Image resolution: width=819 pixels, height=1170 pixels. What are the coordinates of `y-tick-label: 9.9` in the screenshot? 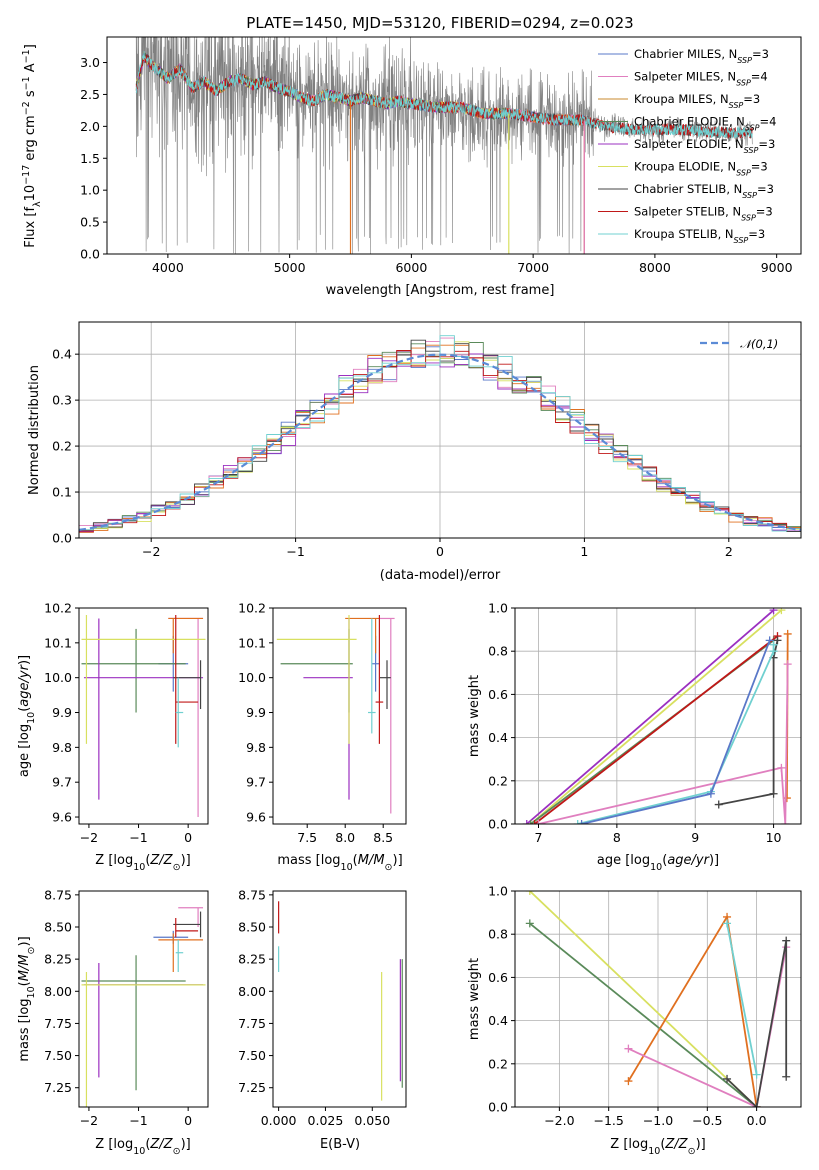 It's located at (62, 712).